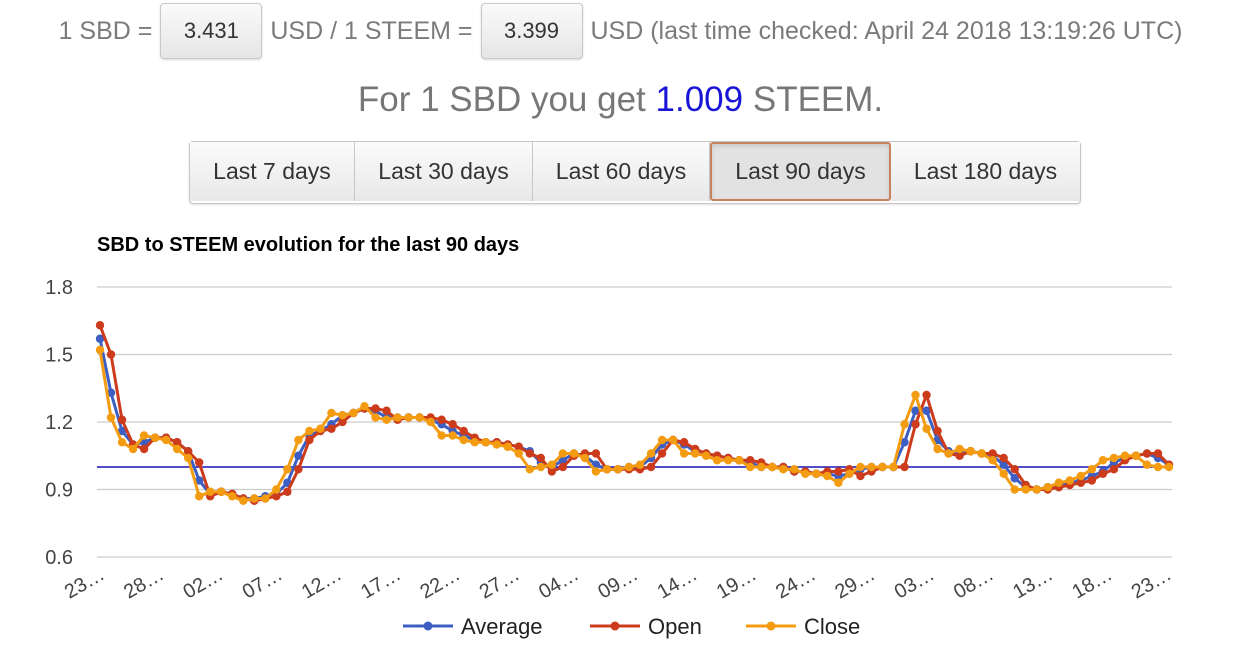 Image resolution: width=1241 pixels, height=660 pixels. I want to click on legend-item-average: Average, so click(473, 626).